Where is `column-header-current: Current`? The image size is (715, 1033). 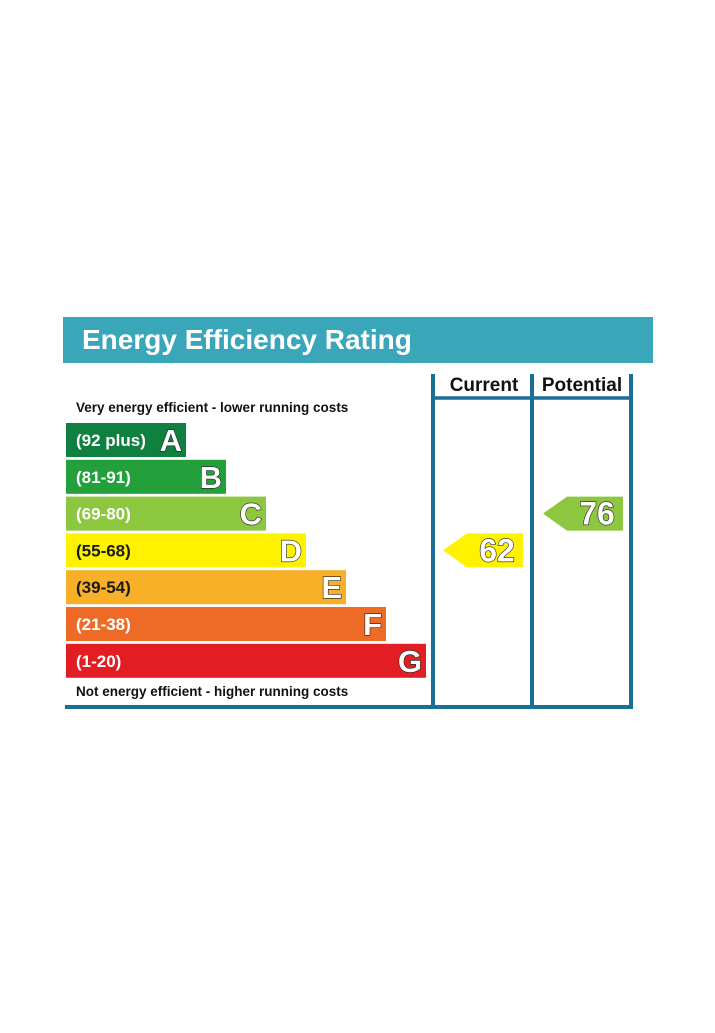
column-header-current: Current is located at coordinates (484, 385).